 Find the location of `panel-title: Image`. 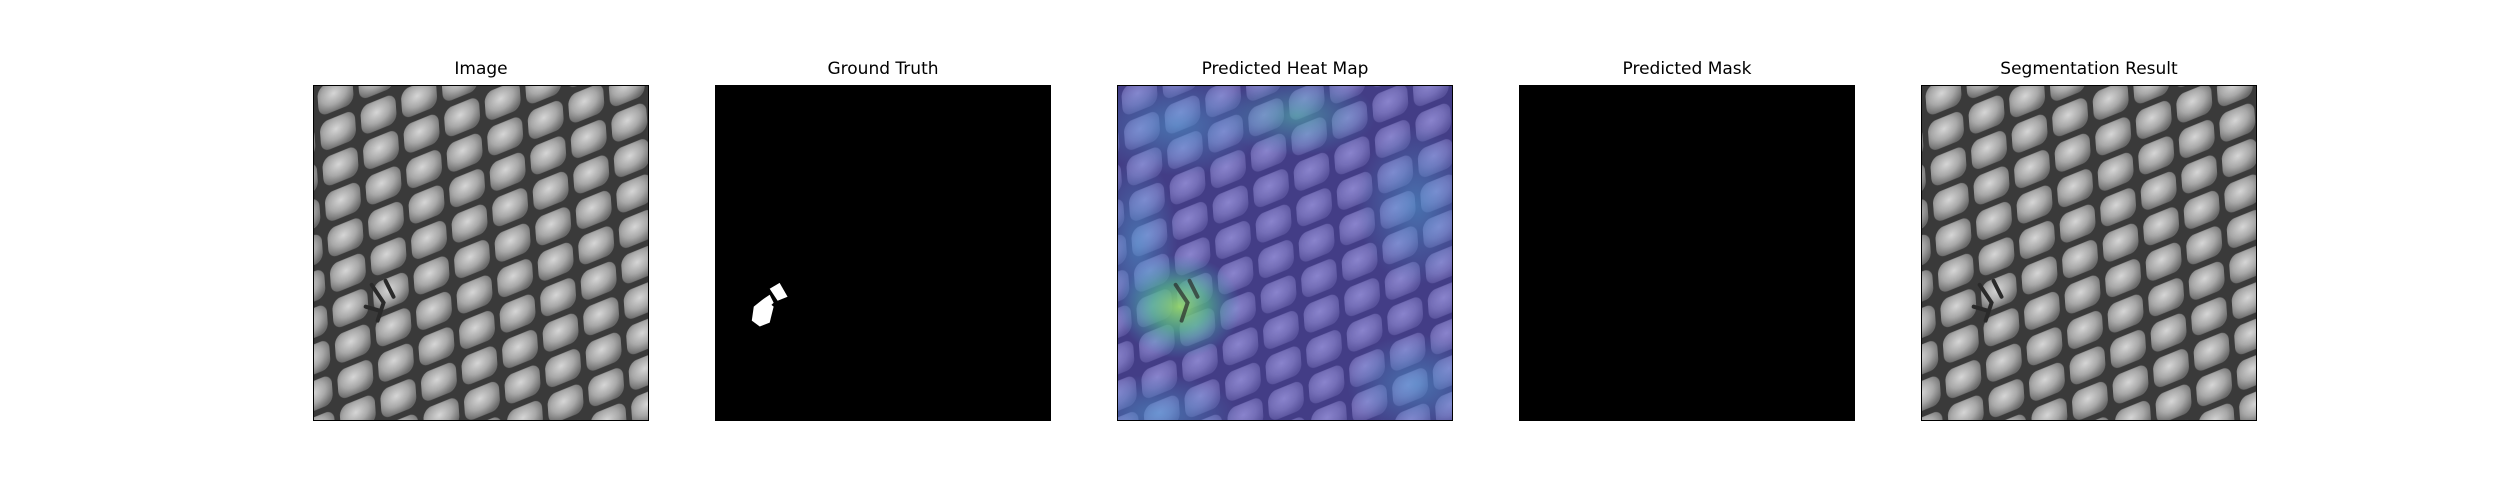

panel-title: Image is located at coordinates (481, 69).